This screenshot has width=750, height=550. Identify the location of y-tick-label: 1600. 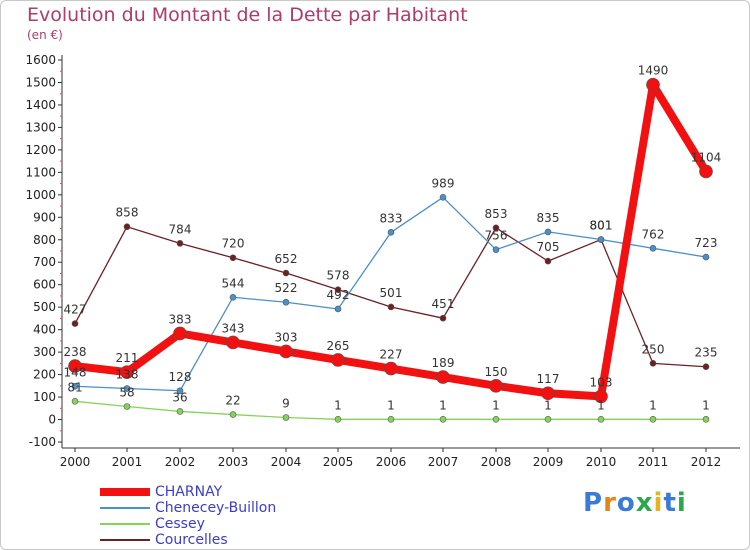
(40, 60).